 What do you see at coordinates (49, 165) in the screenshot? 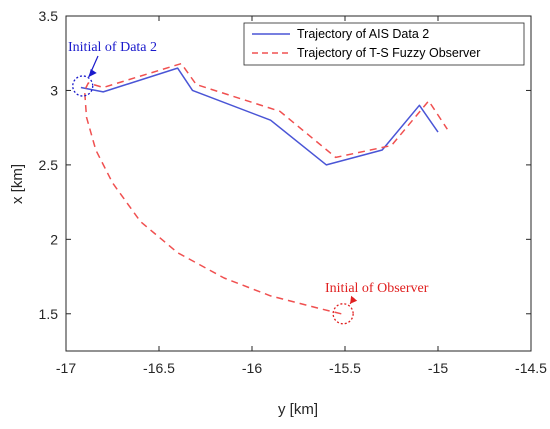
I see `y-tick-label: 2.5` at bounding box center [49, 165].